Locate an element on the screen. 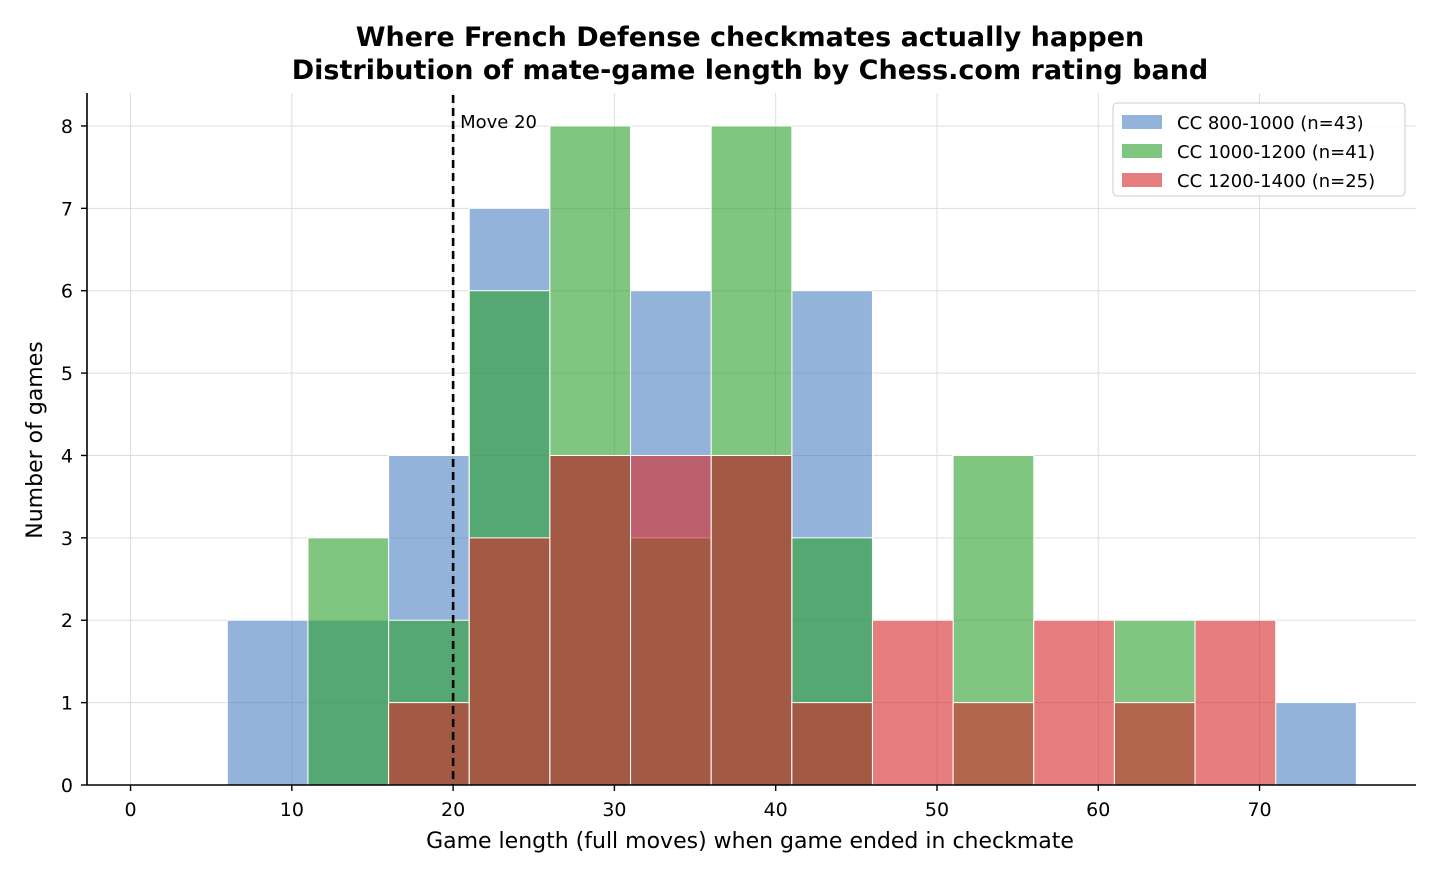 The image size is (1440, 880). x-tick-label: 40 is located at coordinates (776, 810).